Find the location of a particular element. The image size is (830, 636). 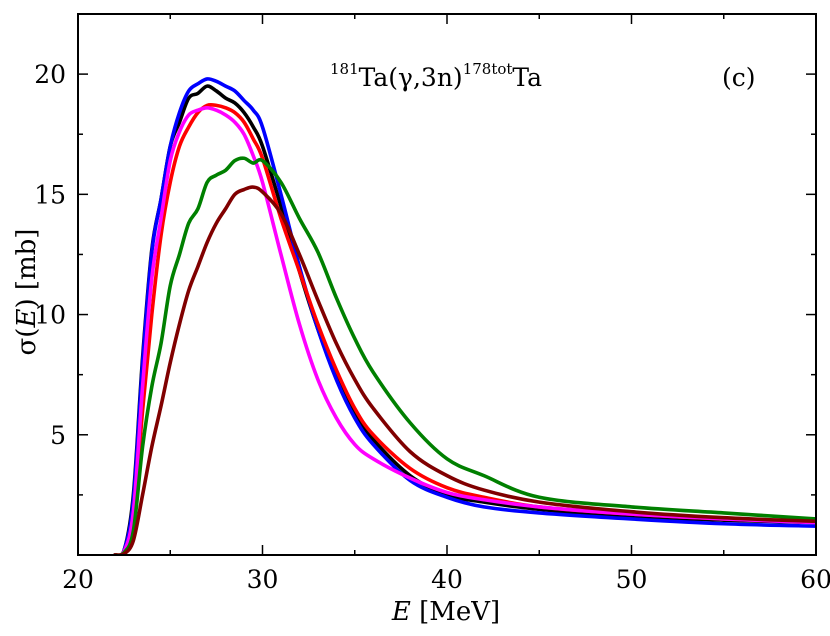

title-product: Ta is located at coordinates (527, 77).